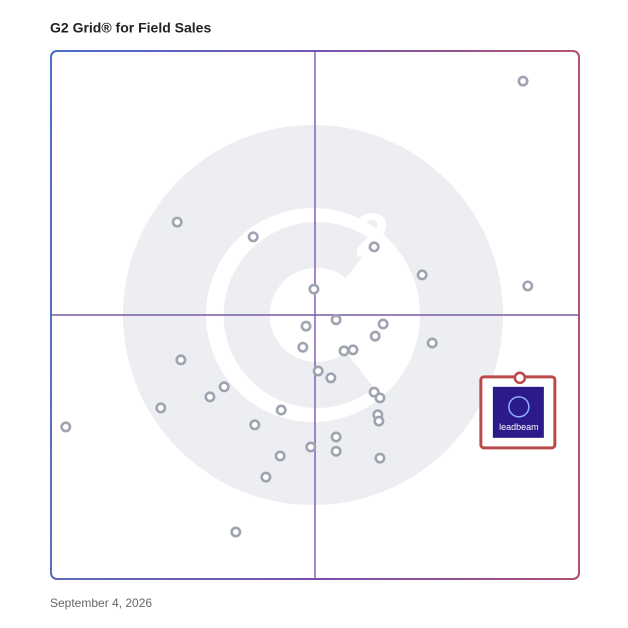 Image resolution: width=628 pixels, height=628 pixels. Describe the element at coordinates (519, 427) in the screenshot. I see `product-name: leadbeam` at that location.